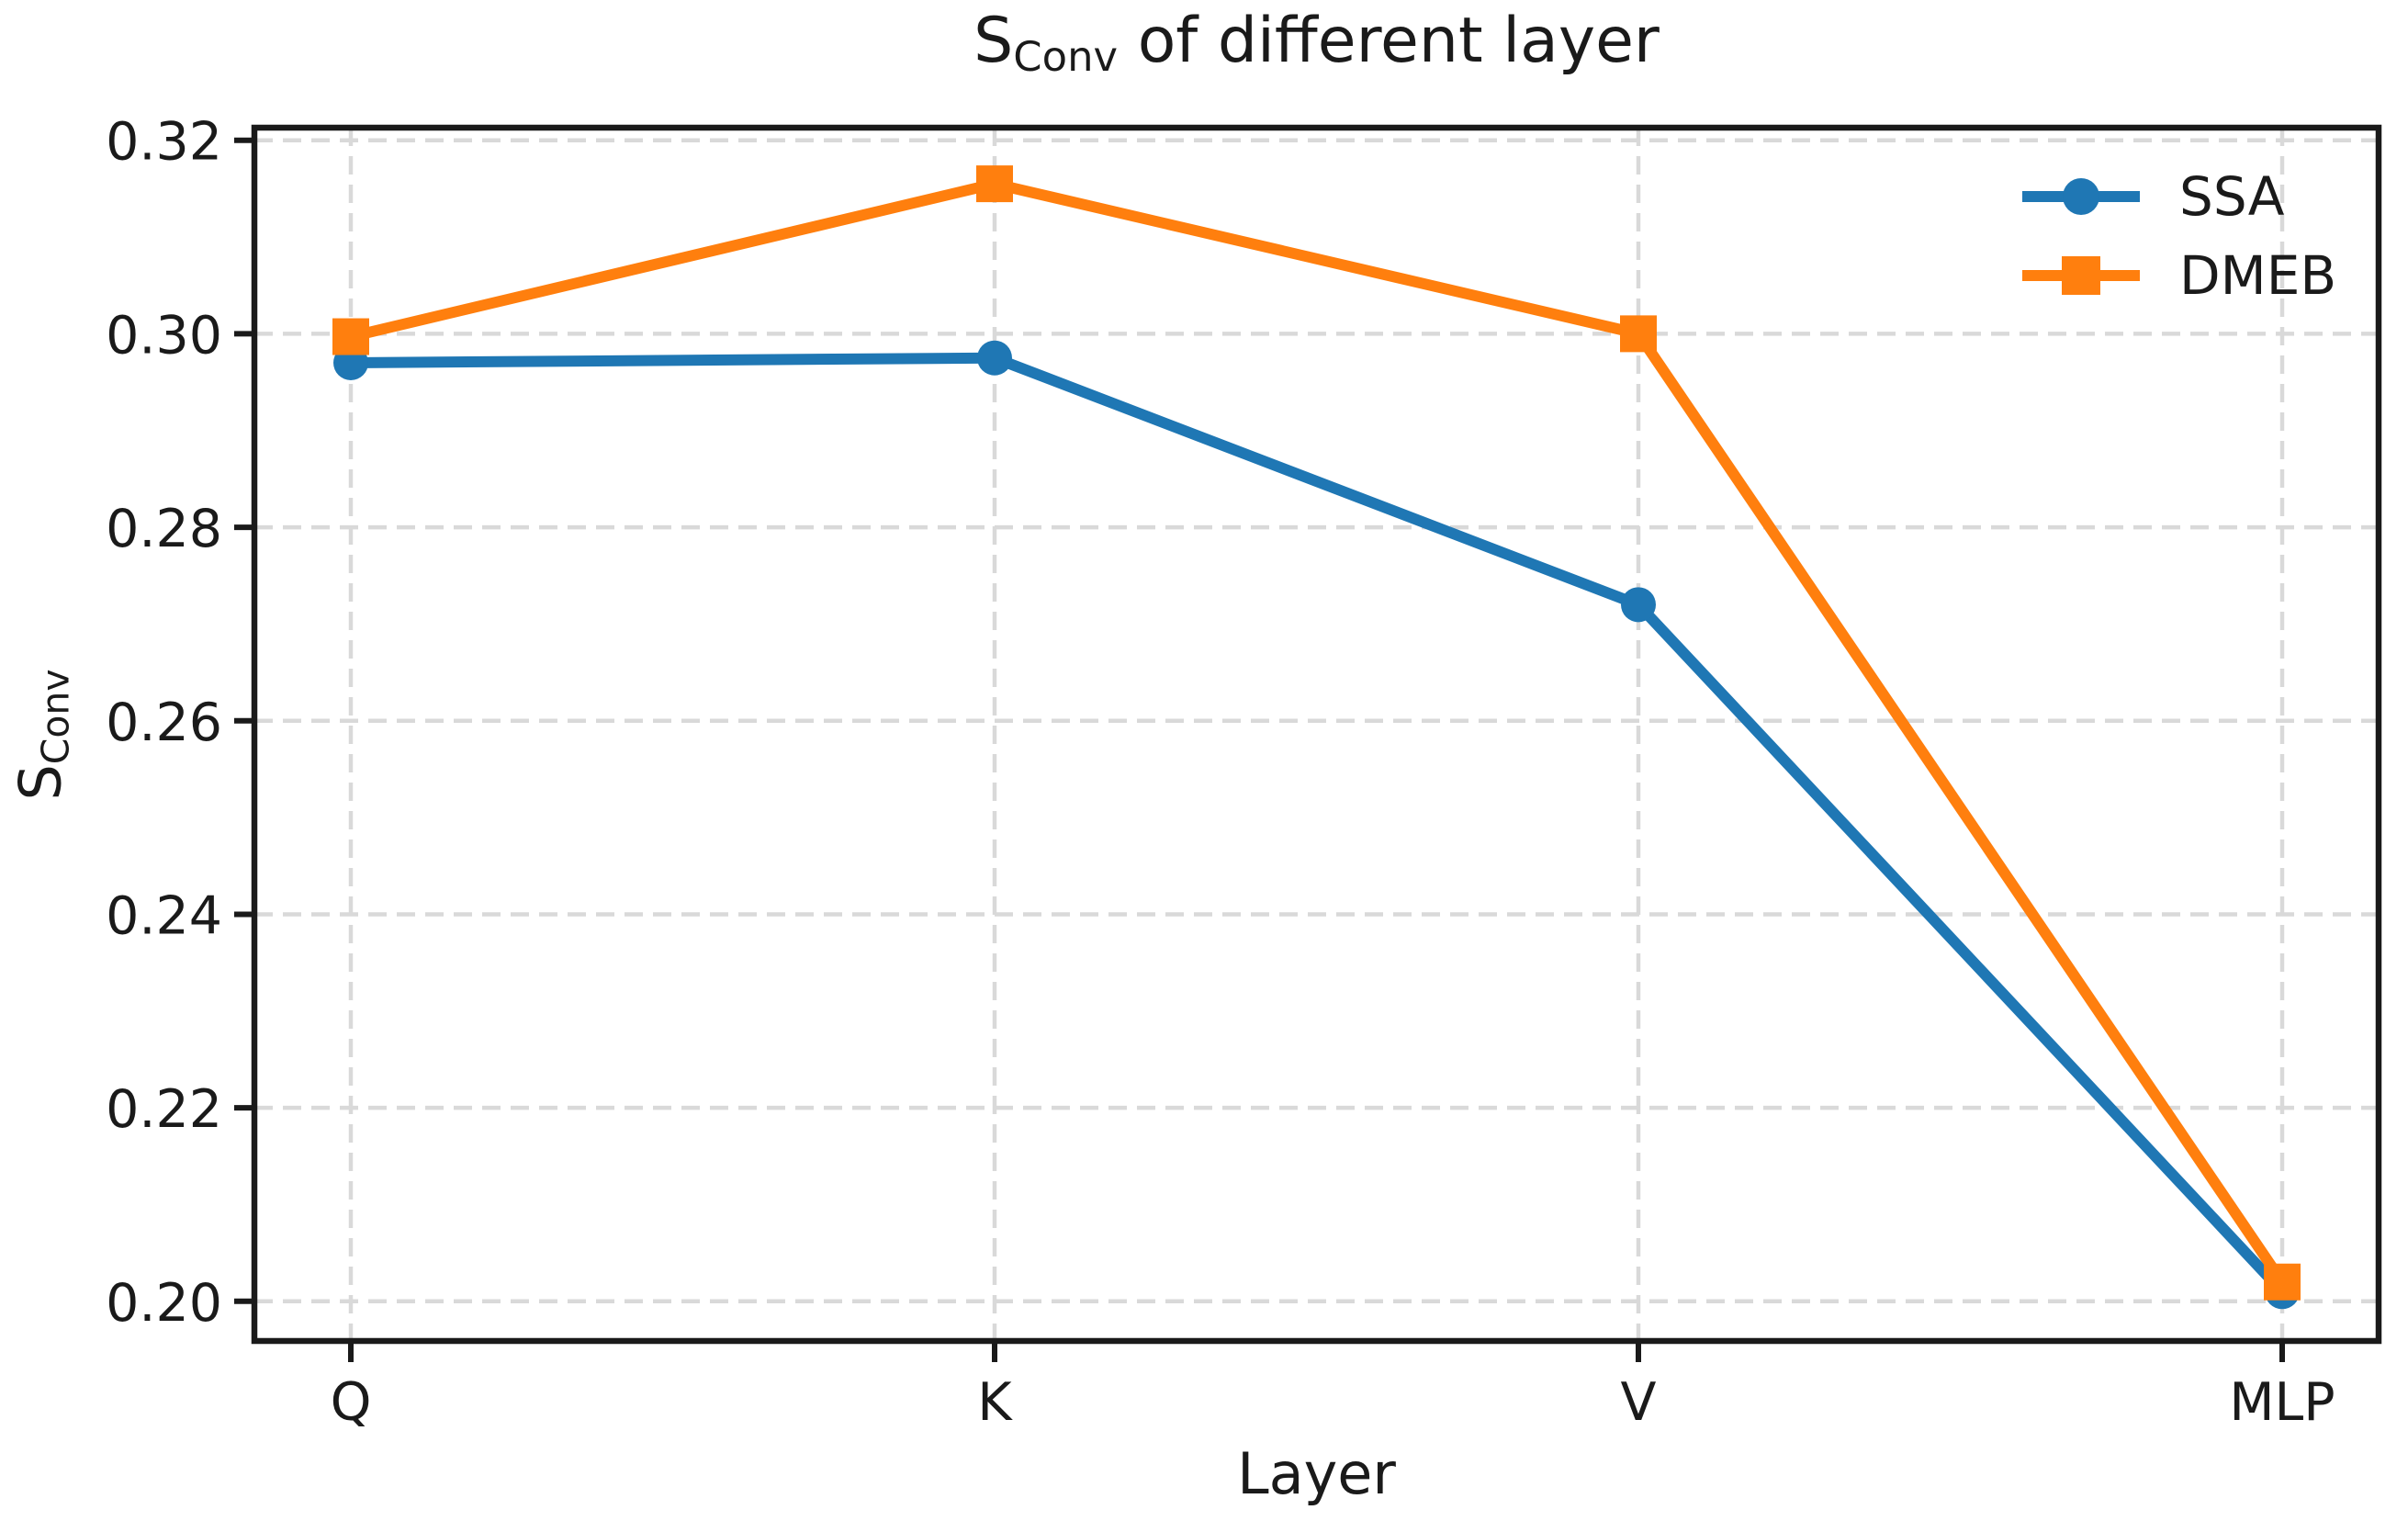  I want to click on x-tick-label-MLP: MLP, so click(2282, 1402).